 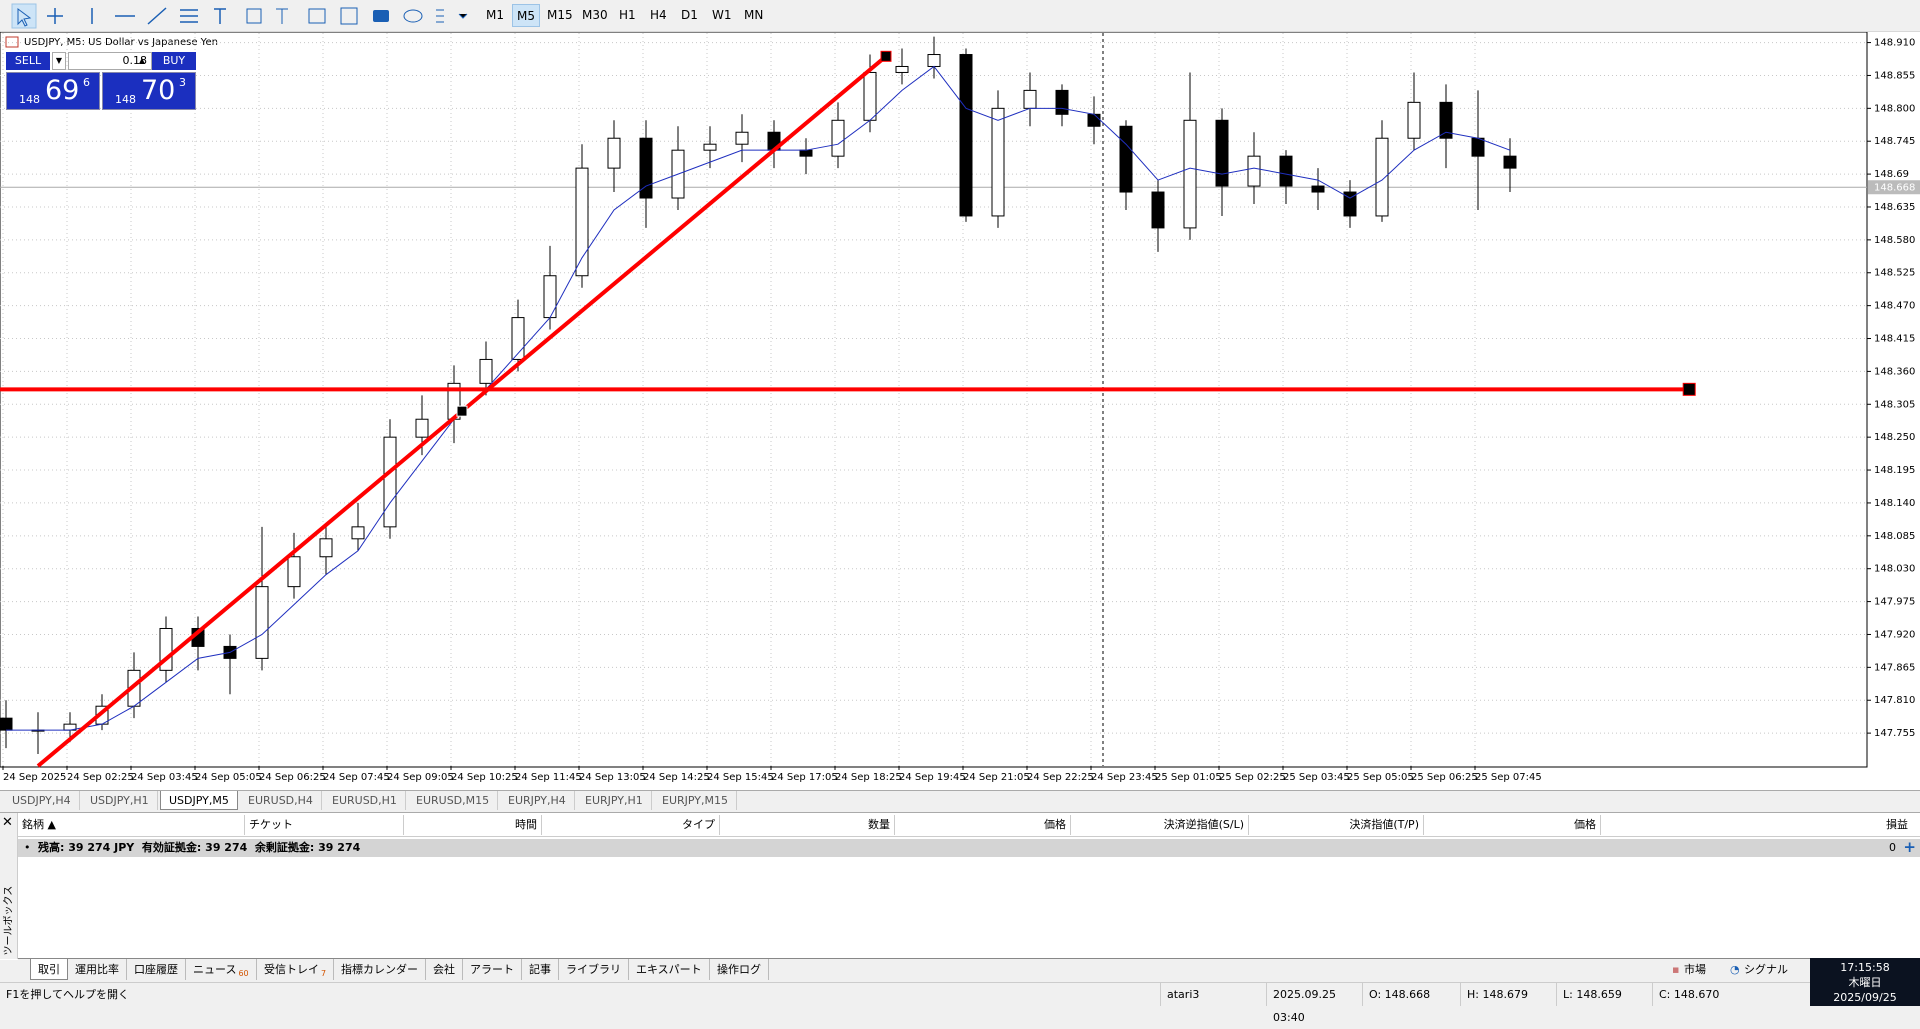 I want to click on column-header-cell: 数量, so click(x=807, y=825).